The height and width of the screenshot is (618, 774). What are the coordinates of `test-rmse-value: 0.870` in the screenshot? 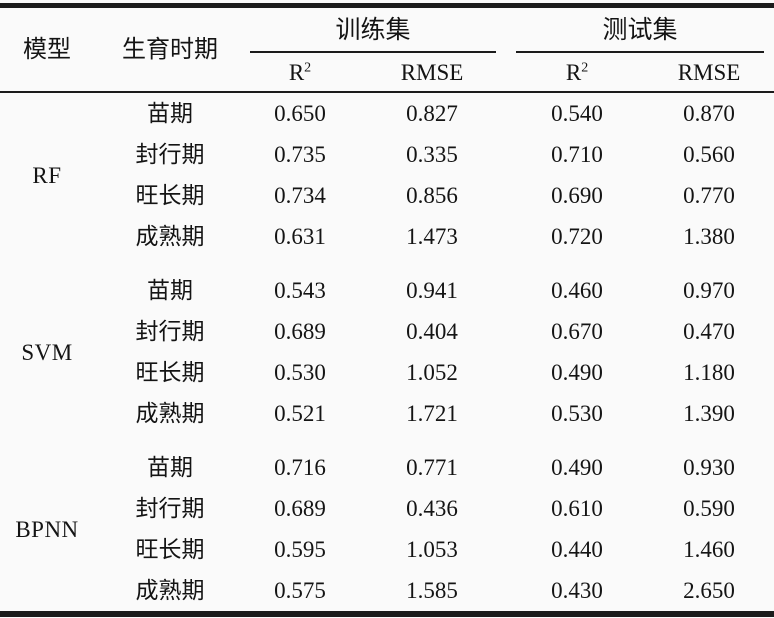 It's located at (709, 113).